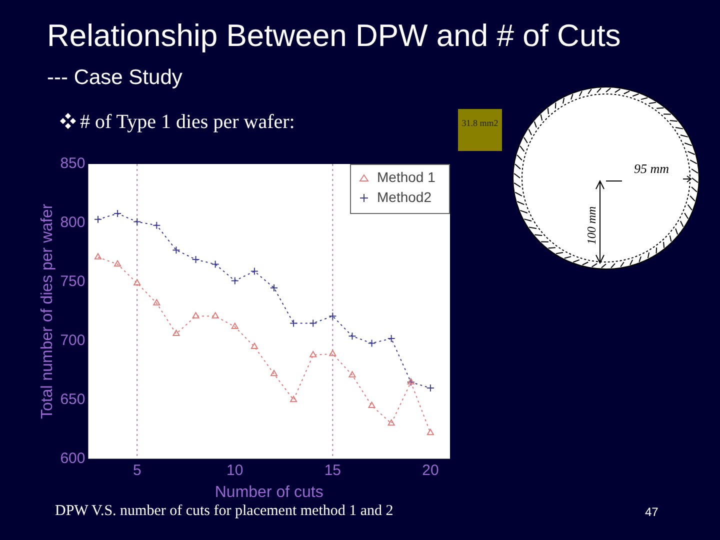 The height and width of the screenshot is (540, 720). What do you see at coordinates (114, 78) in the screenshot?
I see `chart-subtitle: --- Case Study` at bounding box center [114, 78].